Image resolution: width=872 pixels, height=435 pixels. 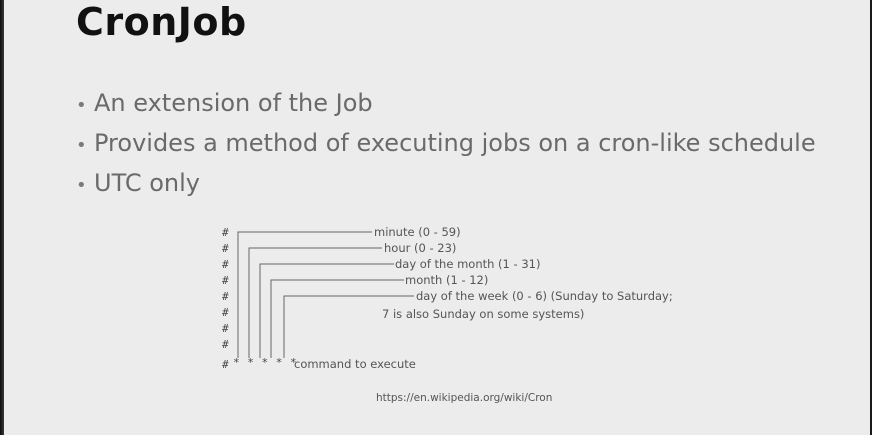 I want to click on field-month-label: month (1 - 12), so click(x=446, y=280).